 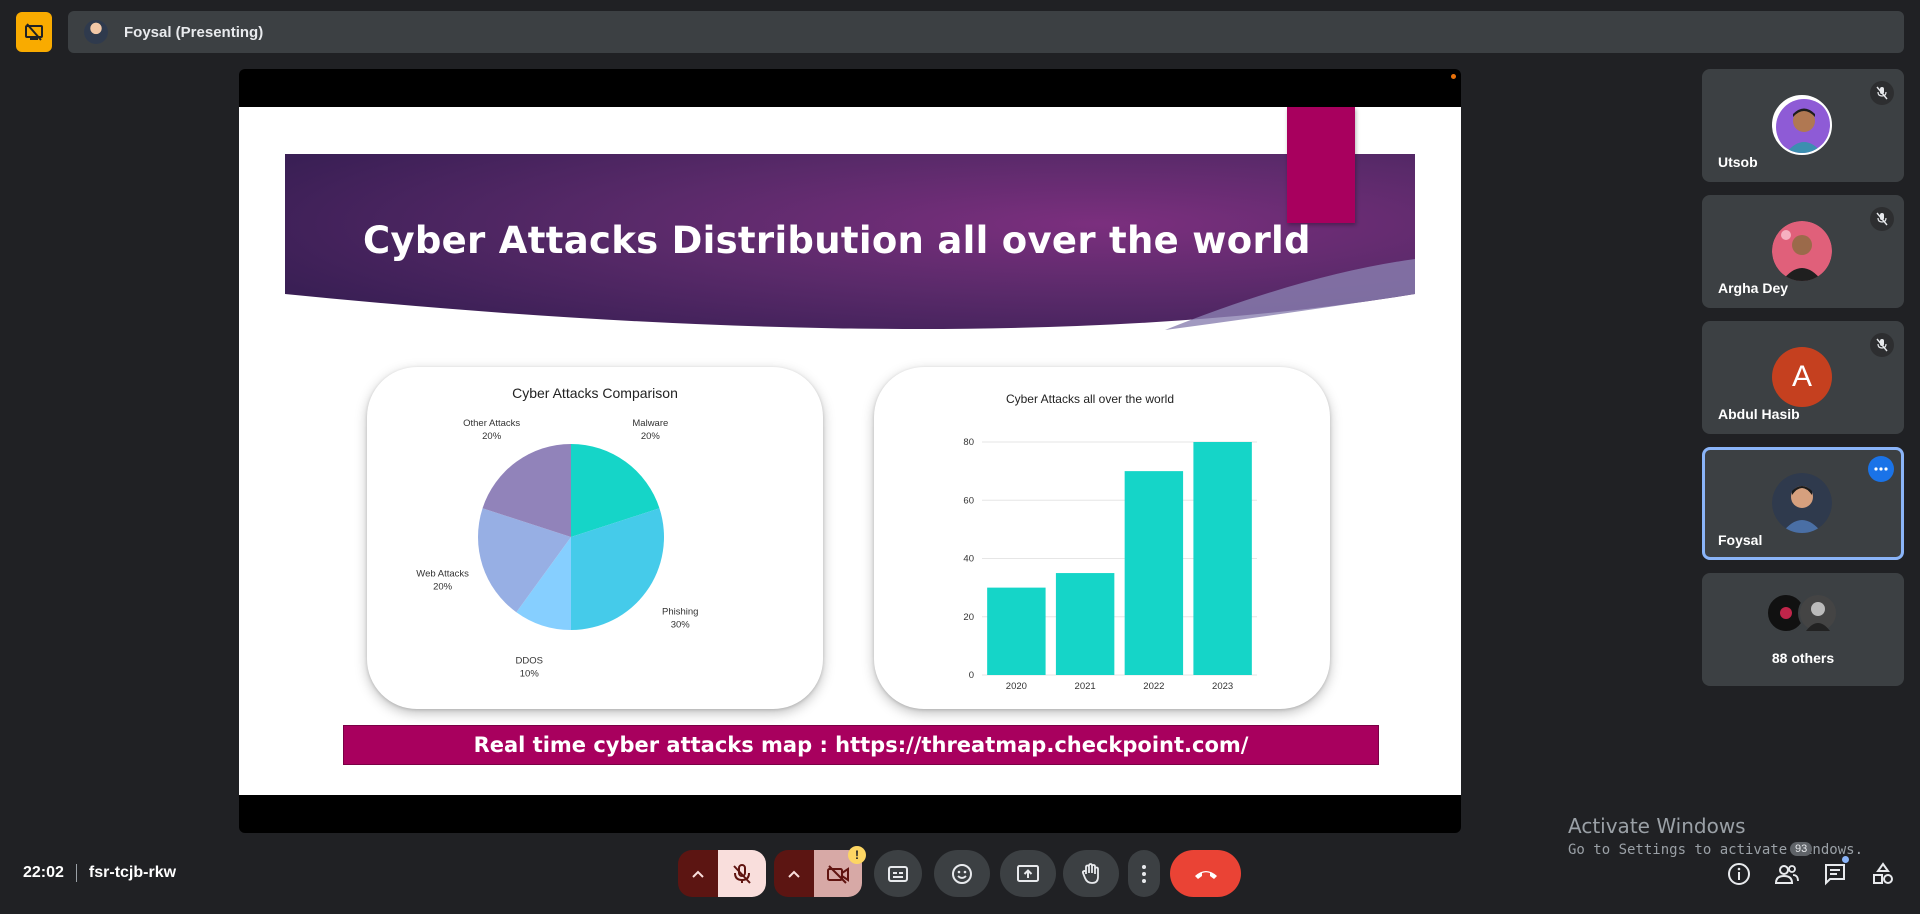 I want to click on closed-captions-icon, so click(x=898, y=873).